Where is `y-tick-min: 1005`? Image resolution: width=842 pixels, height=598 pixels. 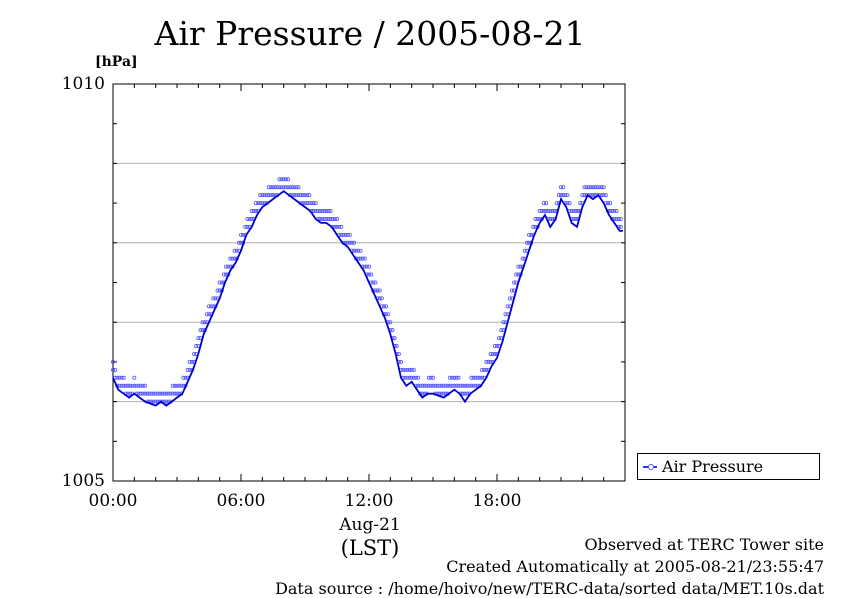 y-tick-min: 1005 is located at coordinates (83, 481).